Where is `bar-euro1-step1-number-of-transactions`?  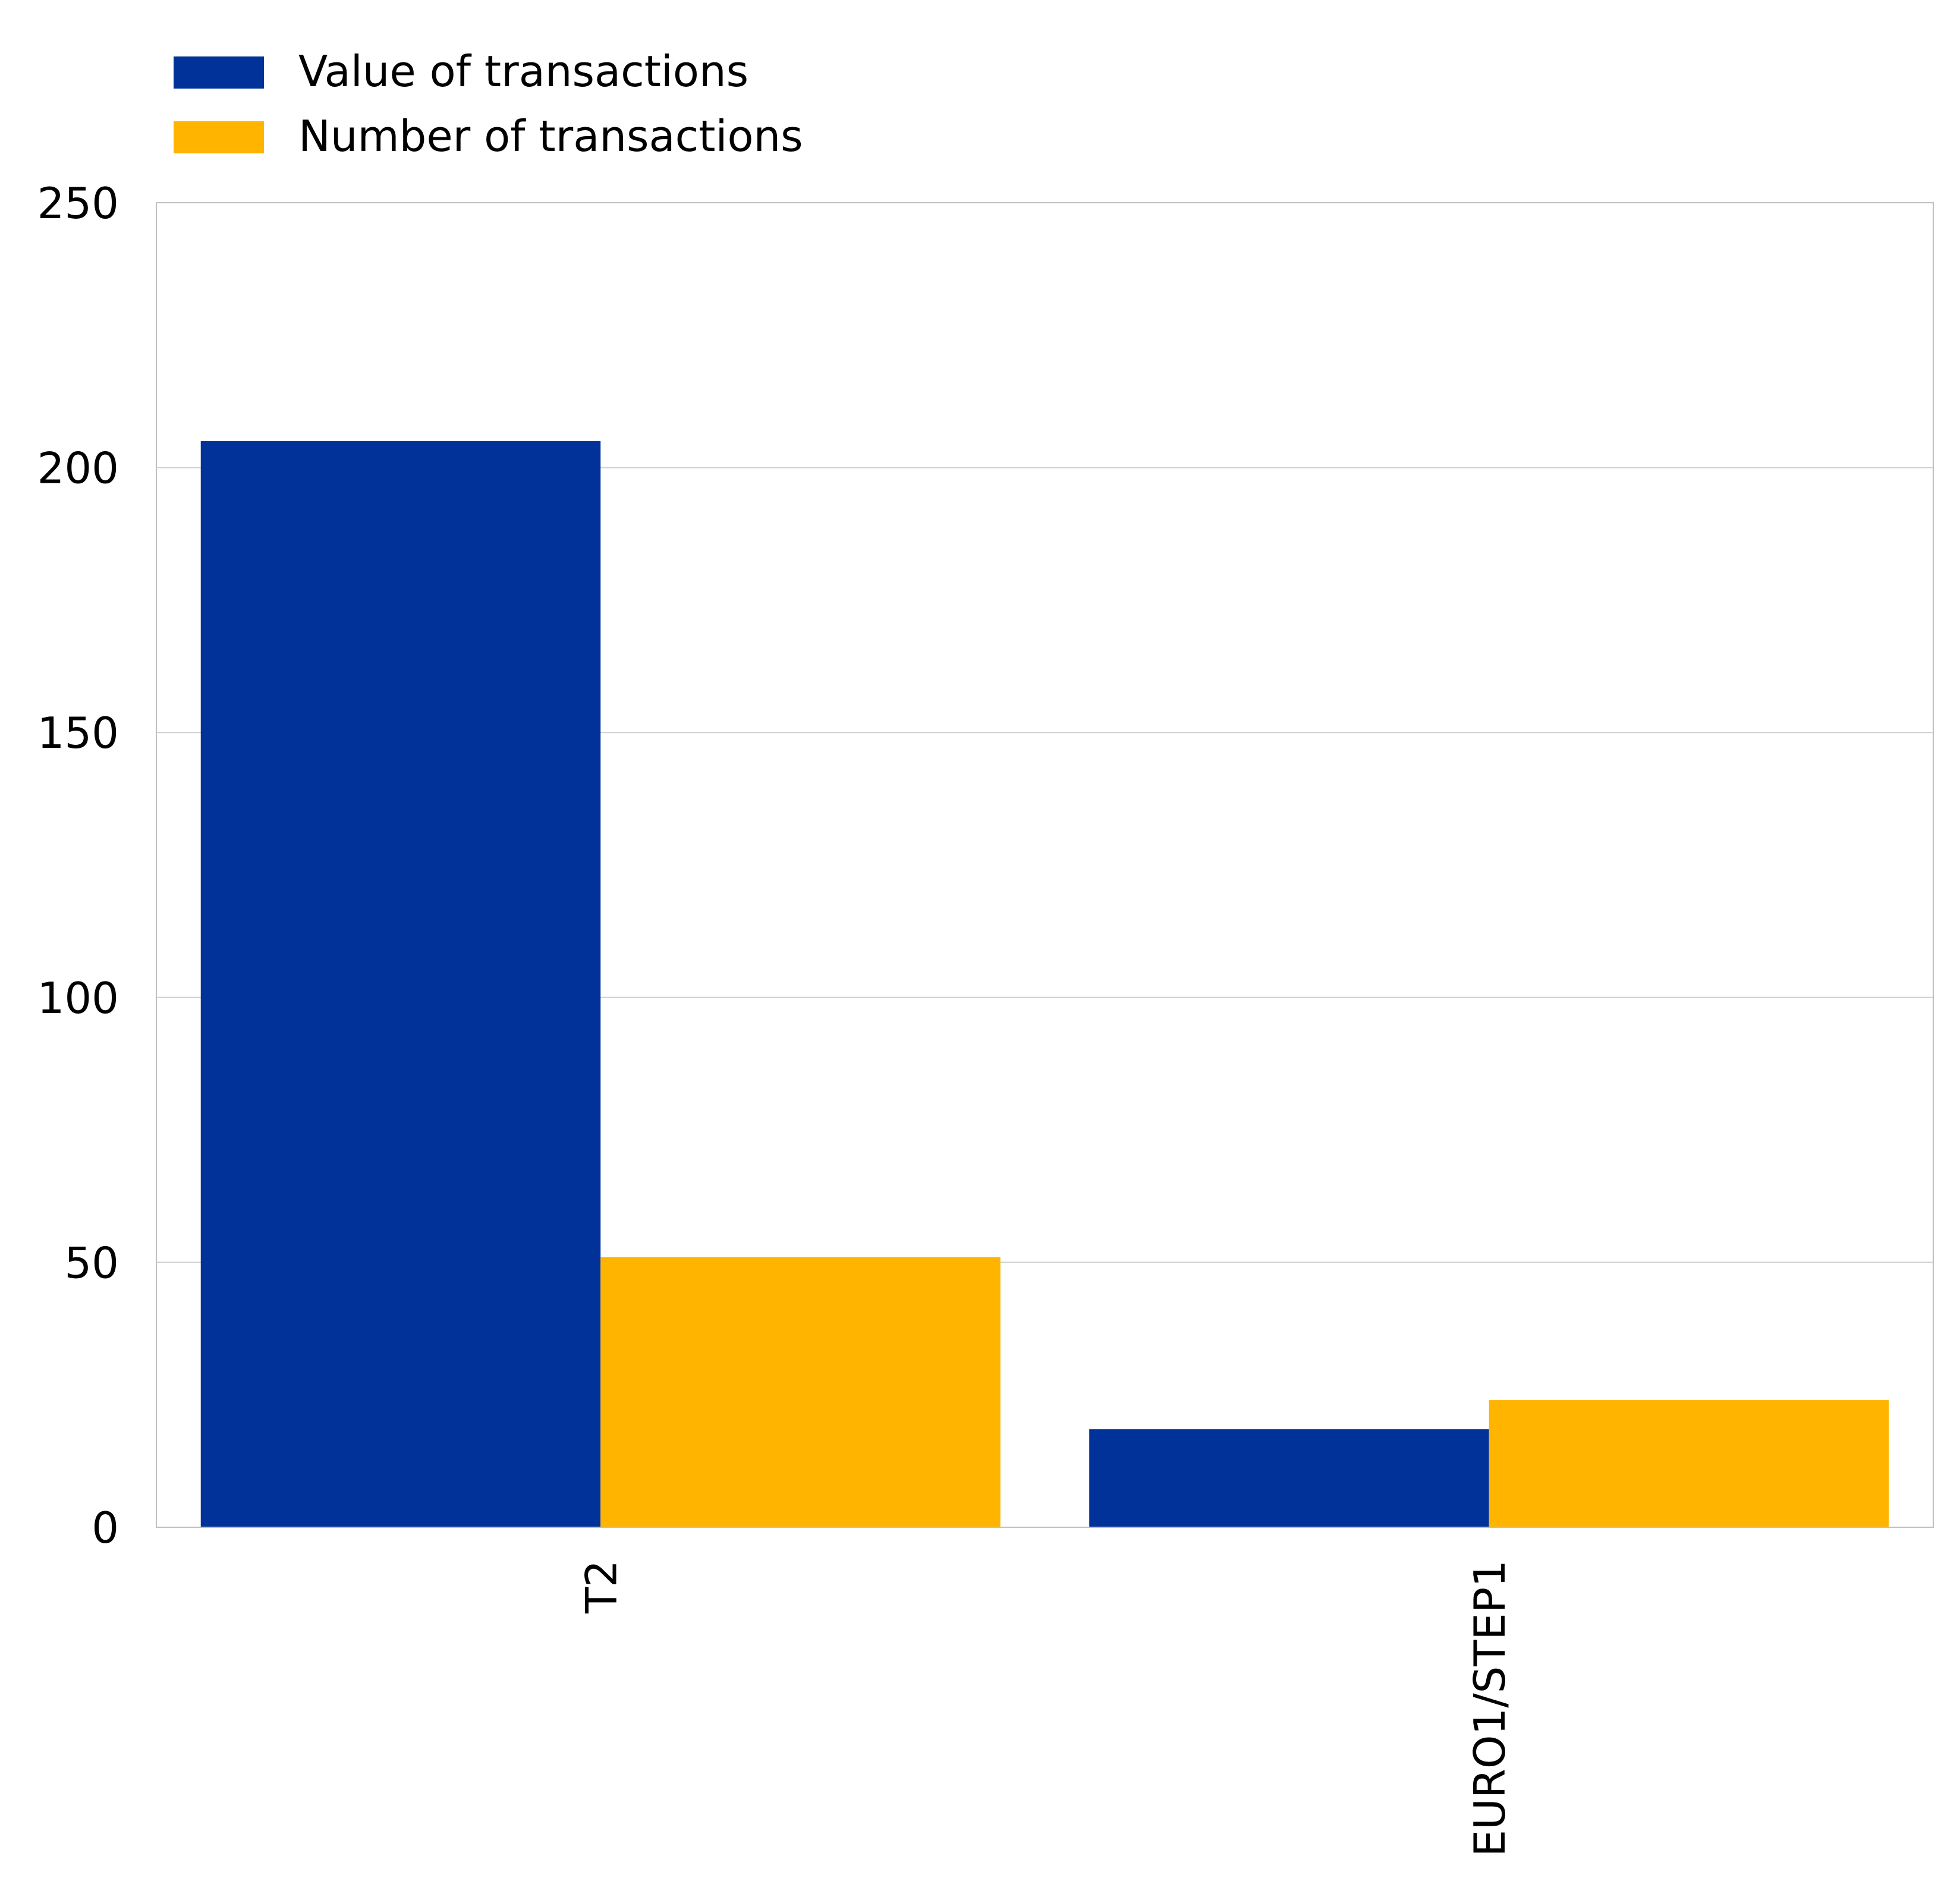 bar-euro1-step1-number-of-transactions is located at coordinates (1689, 1463).